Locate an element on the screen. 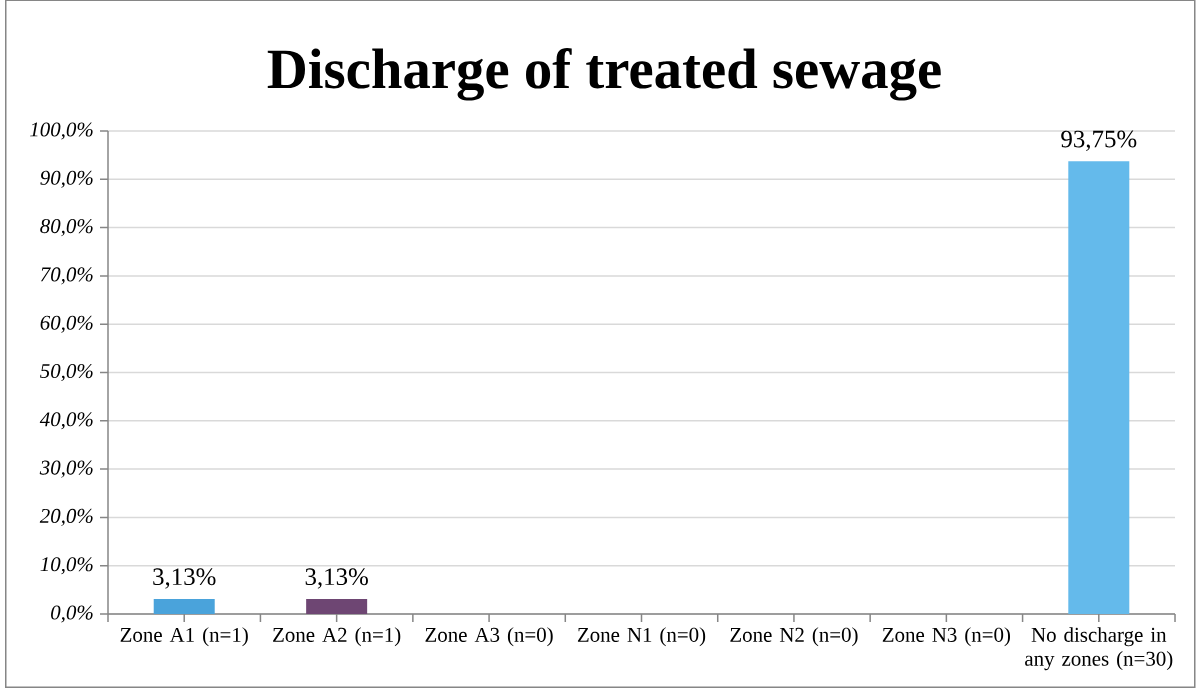 This screenshot has width=1197, height=689. y-tick-label: 30,0% is located at coordinates (66, 469).